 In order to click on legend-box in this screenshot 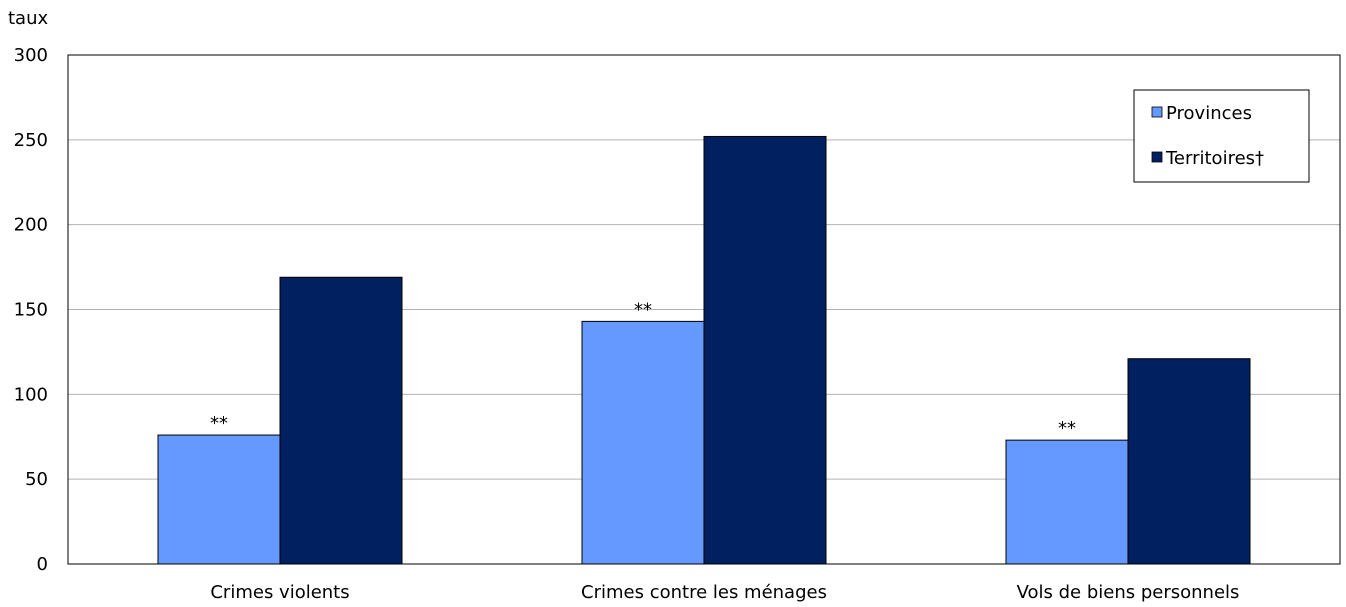, I will do `click(1221, 136)`.